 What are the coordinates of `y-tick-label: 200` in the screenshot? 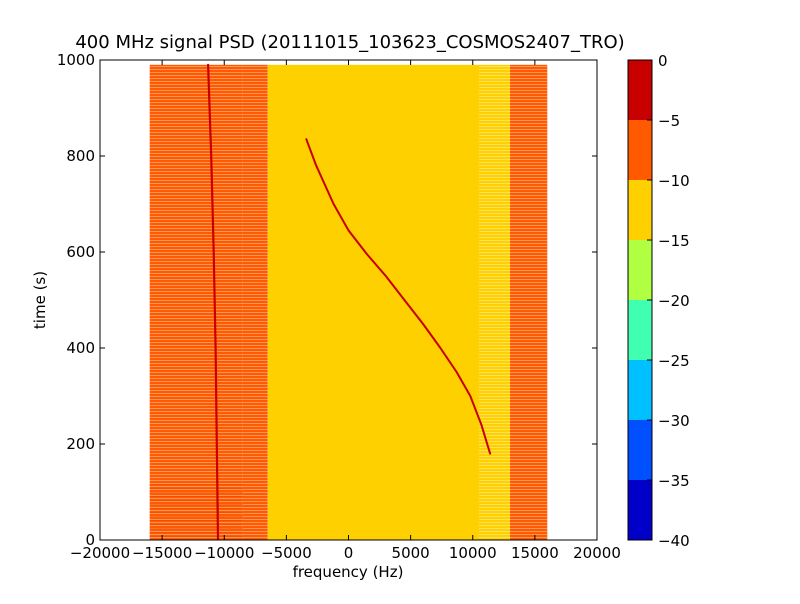 It's located at (80, 444).